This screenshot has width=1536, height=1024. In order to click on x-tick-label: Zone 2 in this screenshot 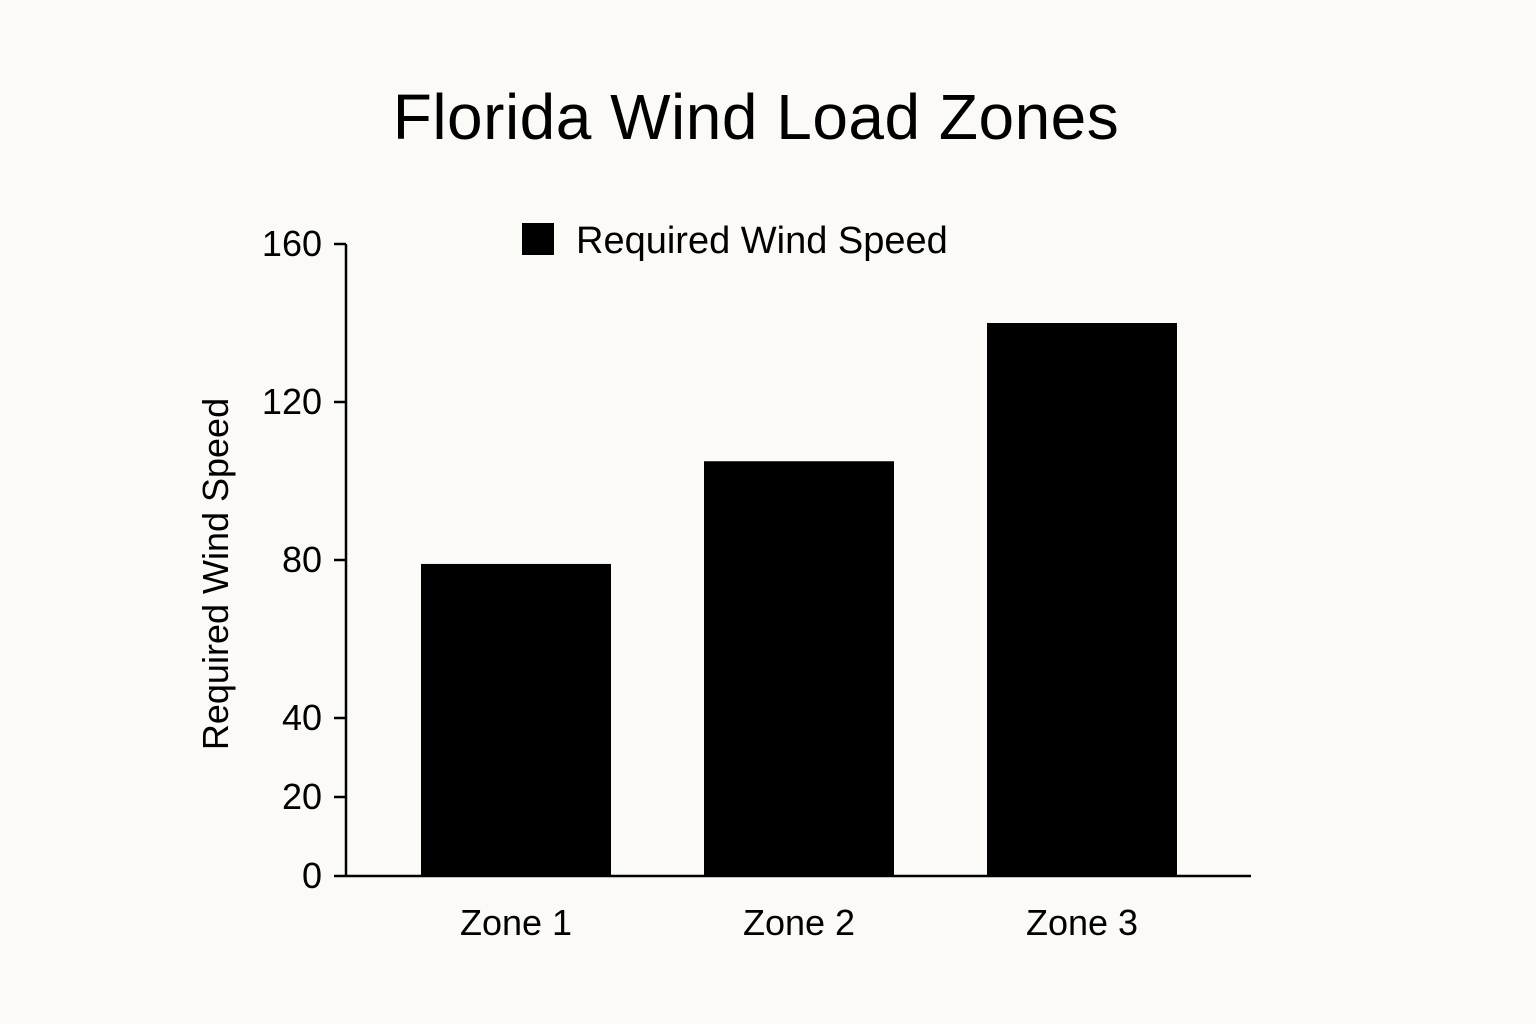, I will do `click(799, 922)`.